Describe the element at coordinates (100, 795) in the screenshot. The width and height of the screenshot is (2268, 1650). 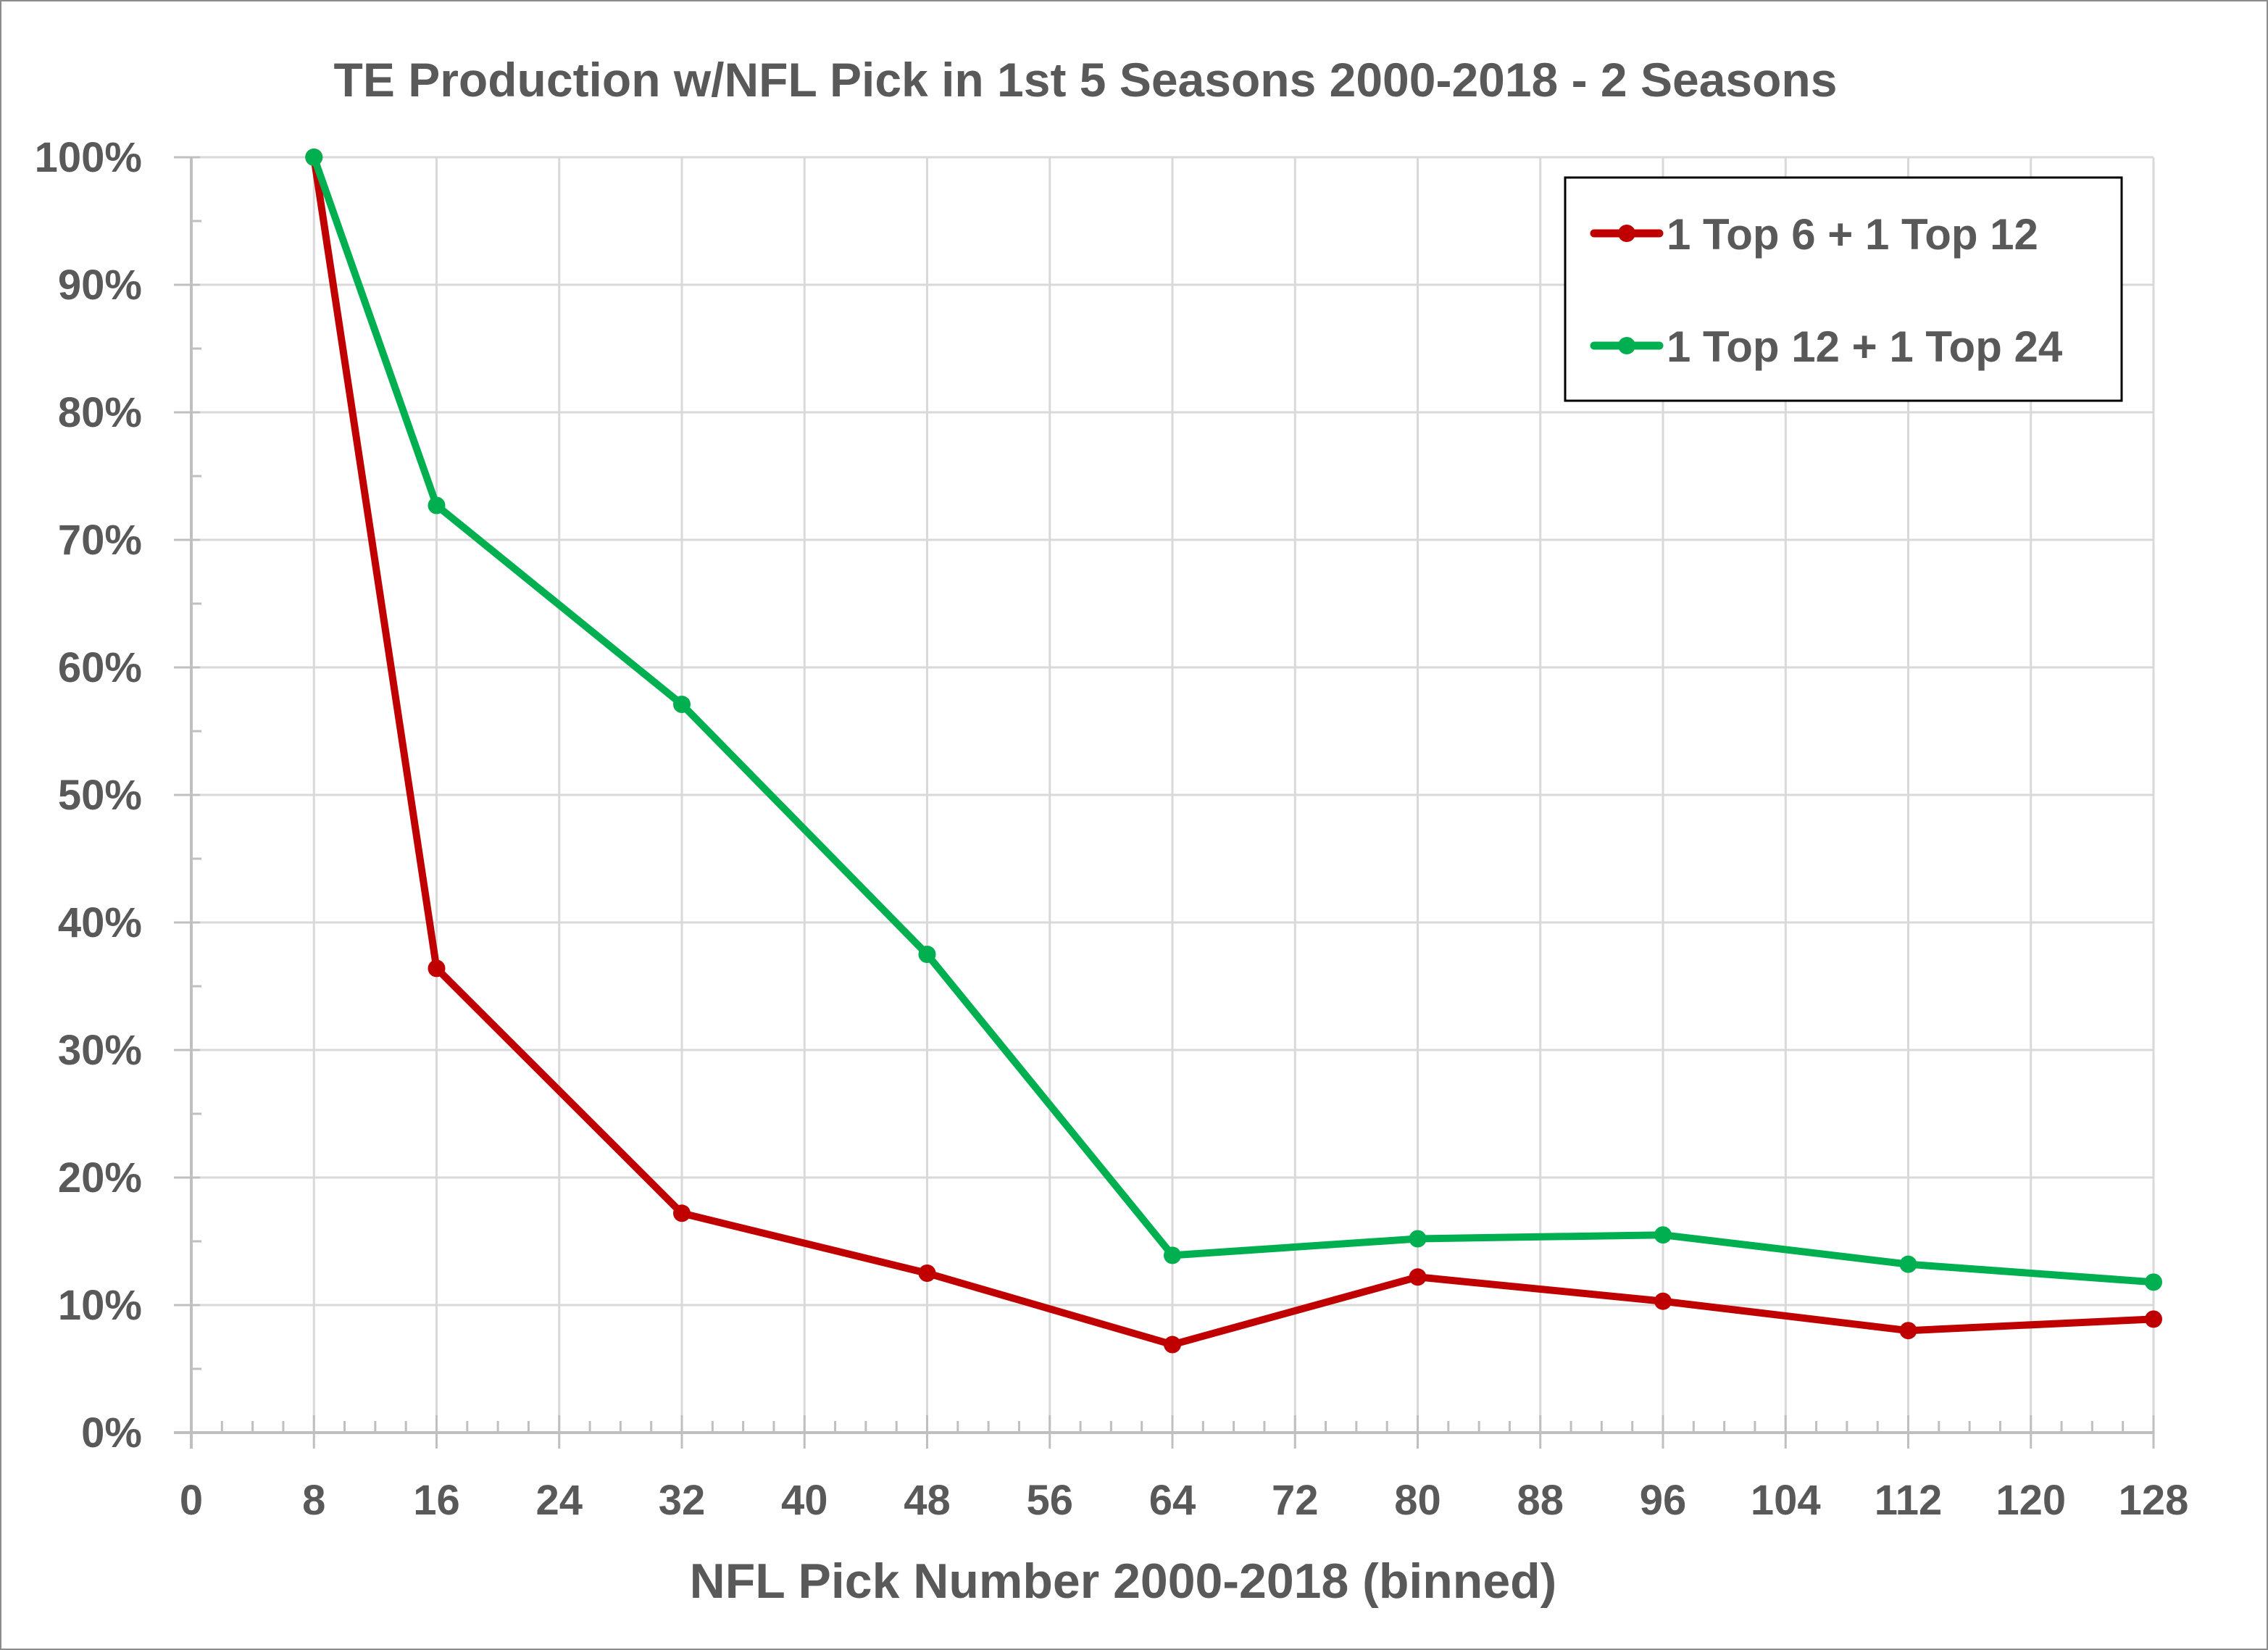
I see `y-tick-label: 50%` at that location.